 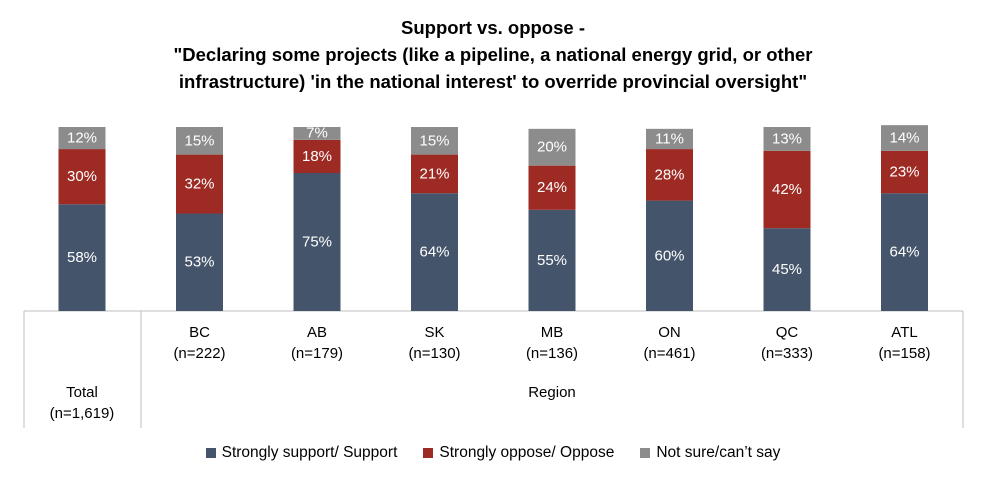 I want to click on category-sample-size: (n=179), so click(x=317, y=353).